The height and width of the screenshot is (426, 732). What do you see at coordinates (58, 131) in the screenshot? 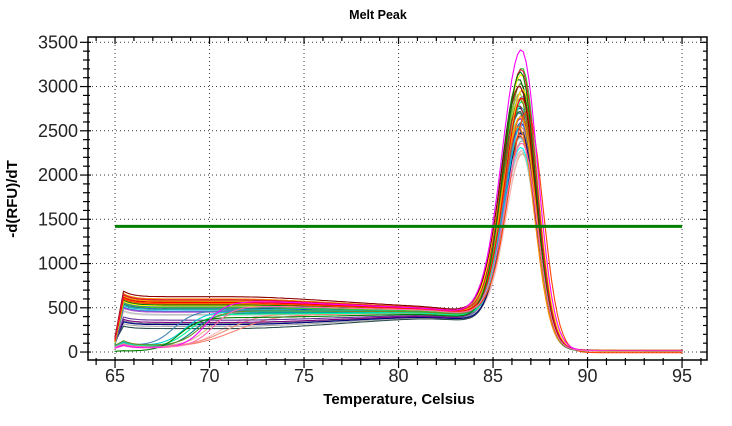
I see `y-tick-label: 2500` at bounding box center [58, 131].